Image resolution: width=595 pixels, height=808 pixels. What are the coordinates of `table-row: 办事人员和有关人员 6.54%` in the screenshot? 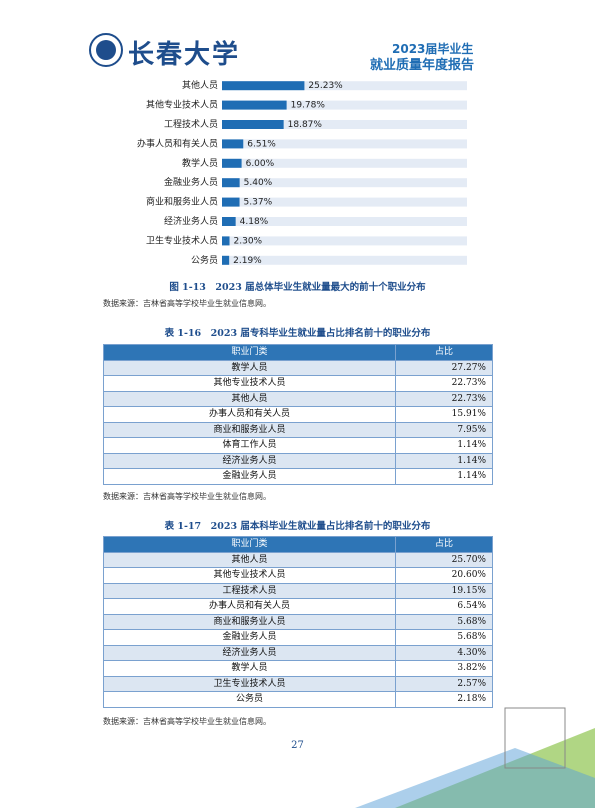 It's located at (298, 606).